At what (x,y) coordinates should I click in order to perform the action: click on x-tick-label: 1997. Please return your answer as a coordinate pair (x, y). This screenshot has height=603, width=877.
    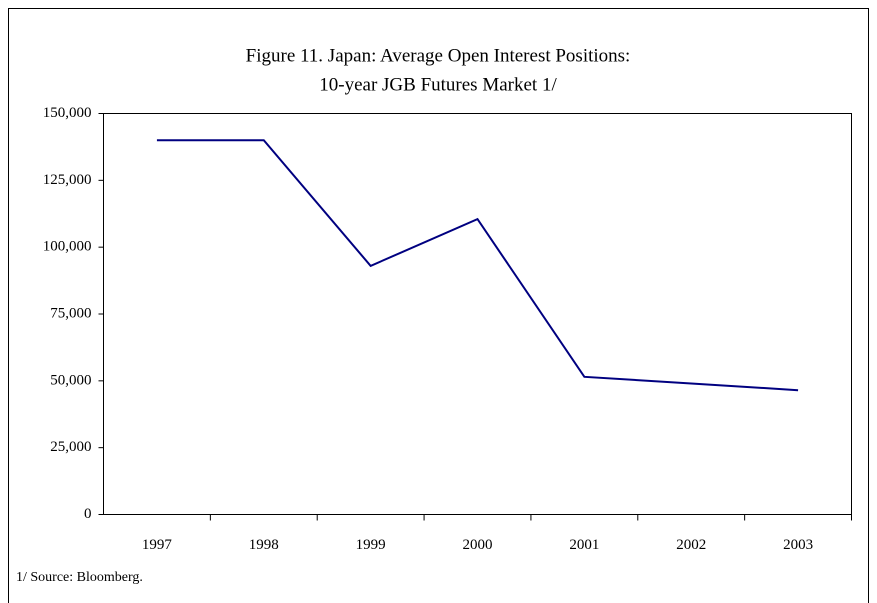
    Looking at the image, I should click on (157, 545).